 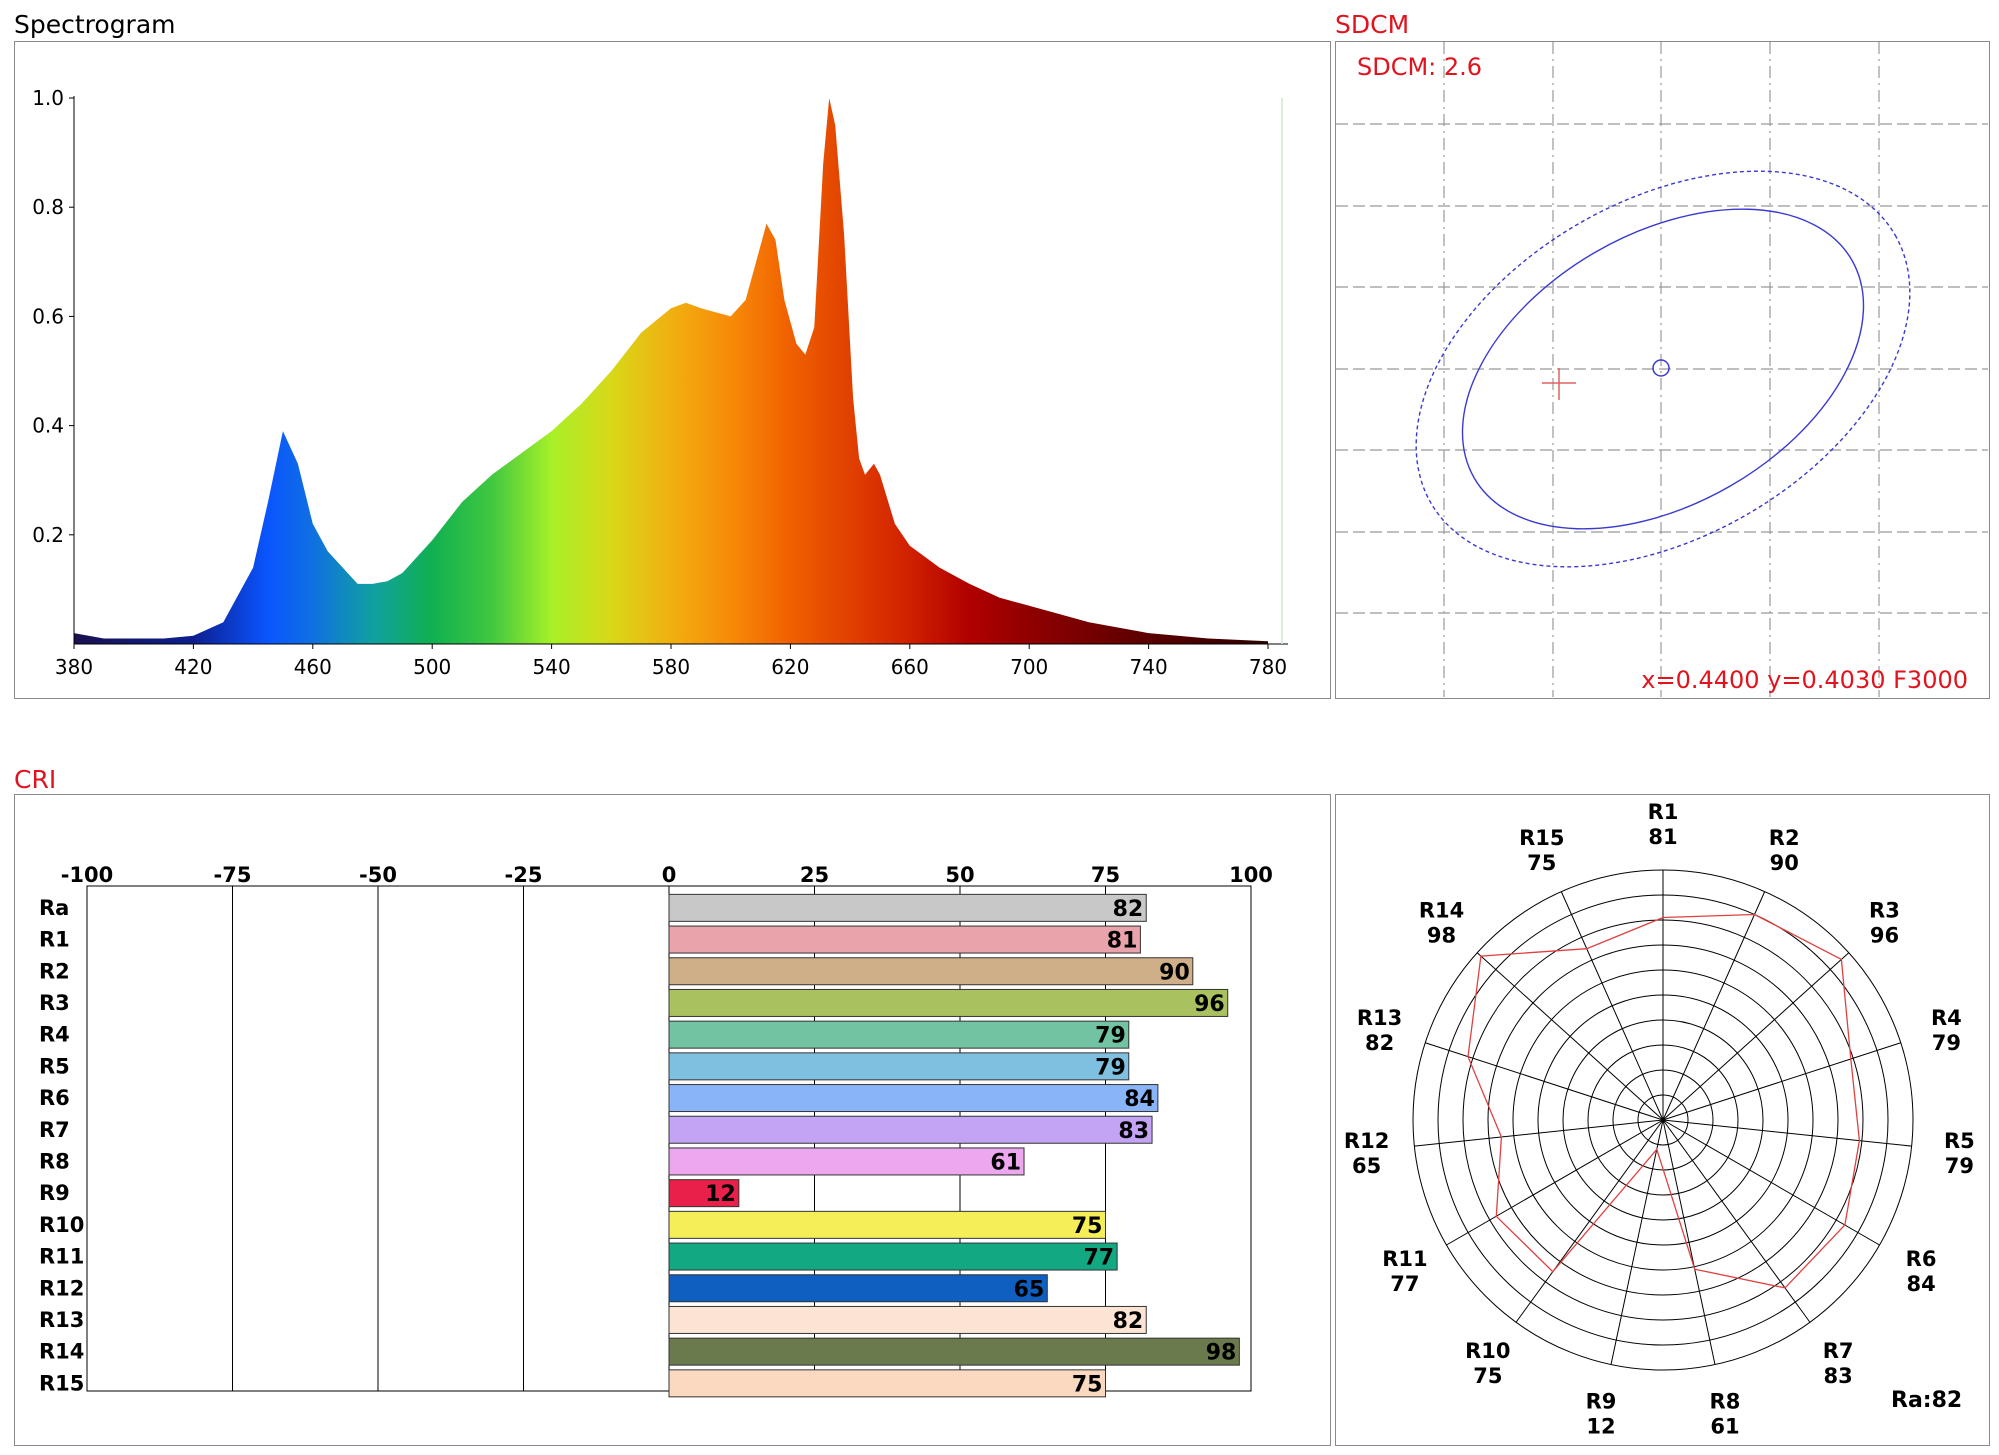 I want to click on cri-bar-value-label: 77, so click(x=1099, y=1258).